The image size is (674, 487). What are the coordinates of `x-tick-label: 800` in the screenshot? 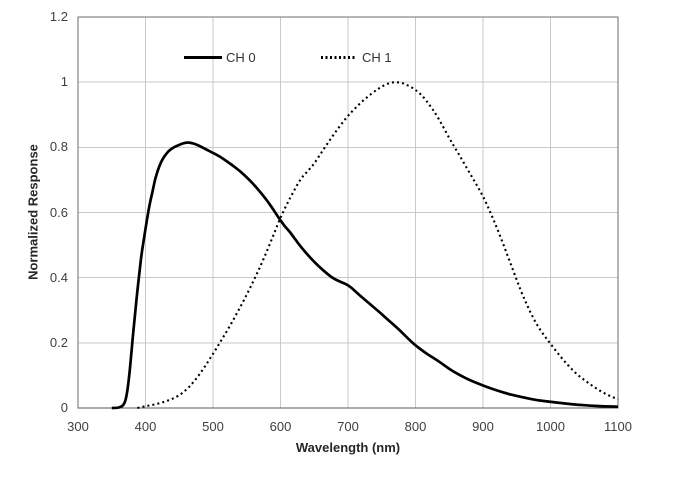 It's located at (415, 426).